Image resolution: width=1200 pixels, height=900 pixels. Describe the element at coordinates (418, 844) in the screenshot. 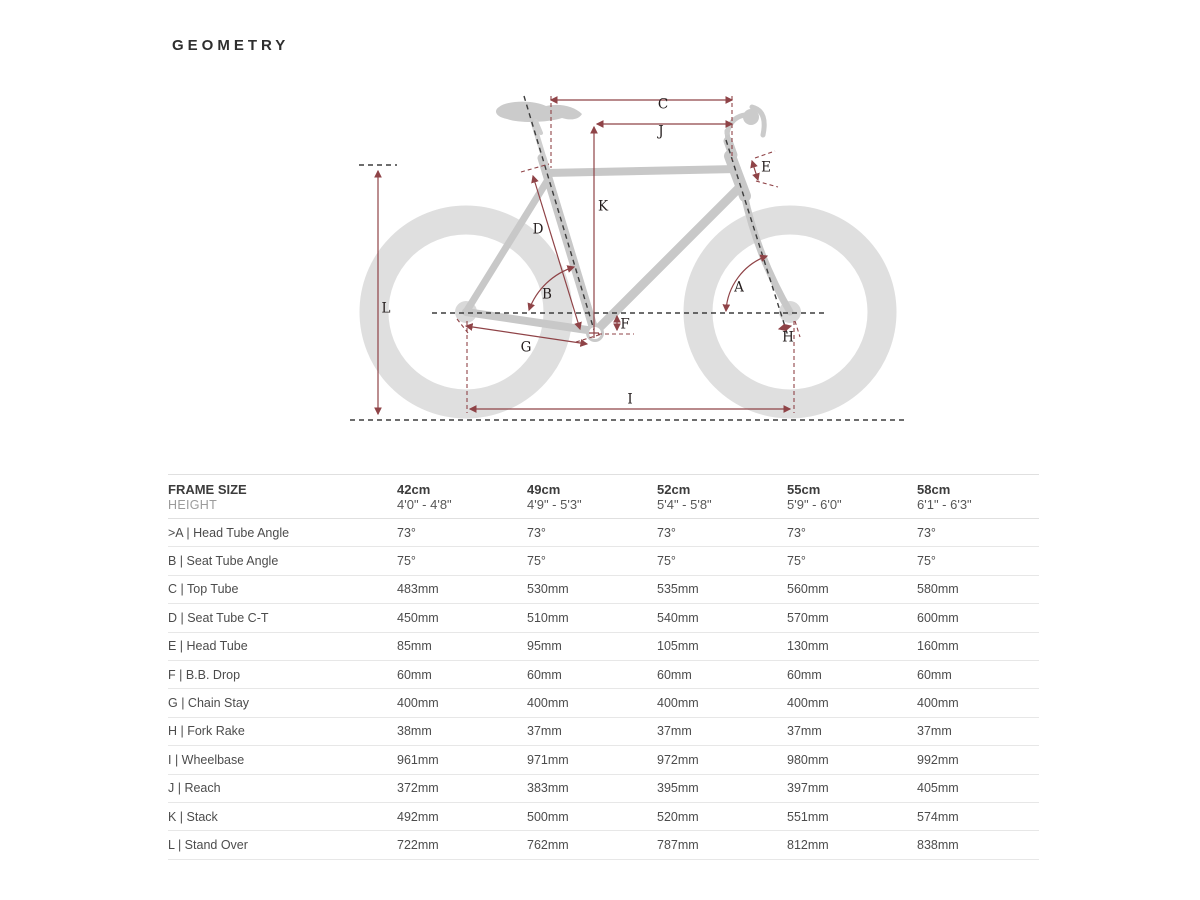

I see `row-value: 722mm` at that location.